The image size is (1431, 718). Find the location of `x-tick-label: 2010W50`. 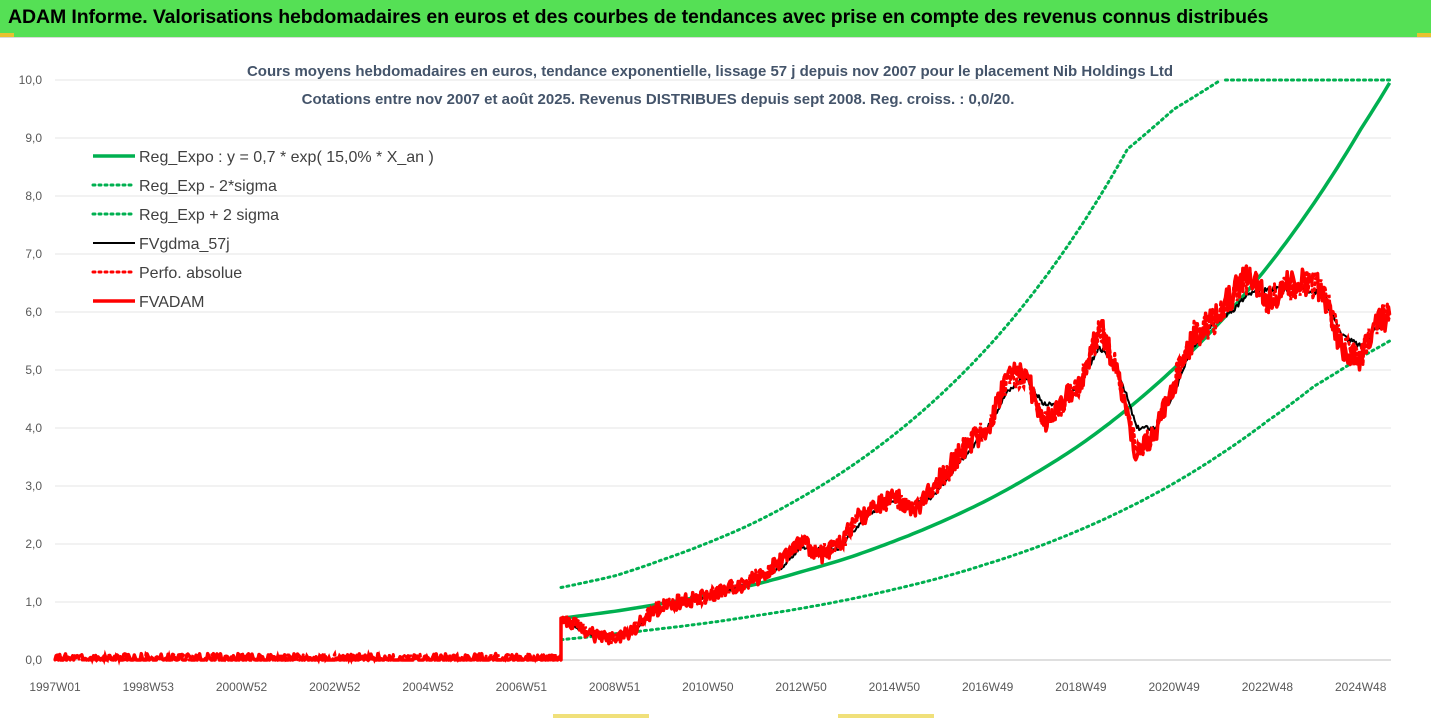

x-tick-label: 2010W50 is located at coordinates (708, 687).